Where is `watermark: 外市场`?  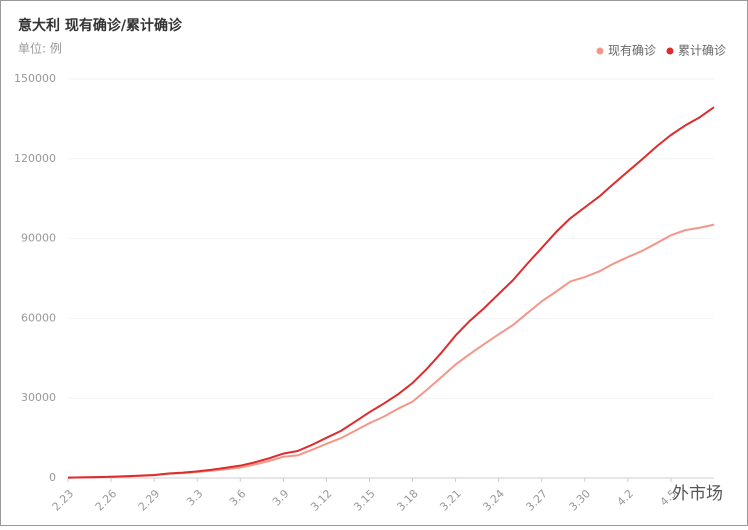 watermark: 外市场 is located at coordinates (697, 494).